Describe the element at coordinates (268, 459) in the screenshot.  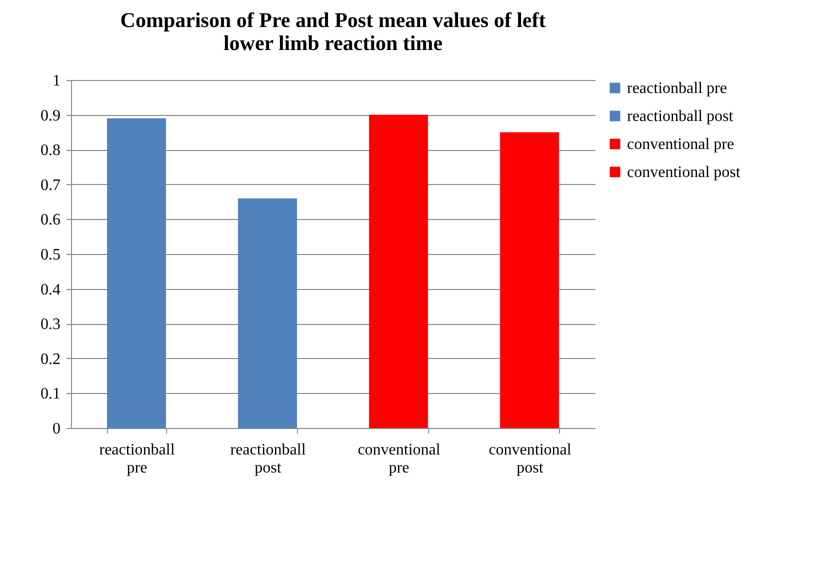
I see `x-tick-label: reactionball post` at that location.